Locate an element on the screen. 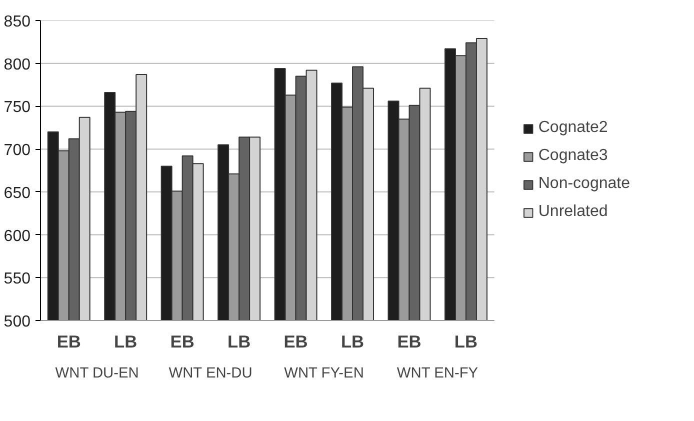 Image resolution: width=694 pixels, height=421 pixels. legend-label: Cognate3 is located at coordinates (573, 156).